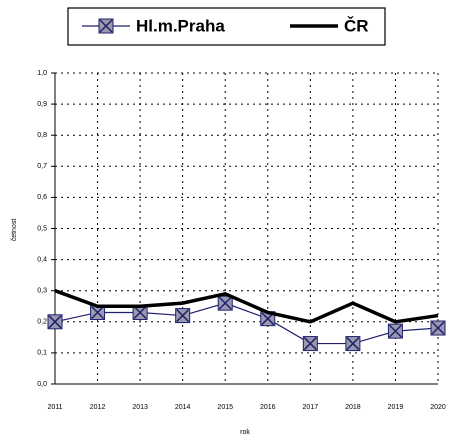  Describe the element at coordinates (106, 26) in the screenshot. I see `legend-marker-cross` at that location.